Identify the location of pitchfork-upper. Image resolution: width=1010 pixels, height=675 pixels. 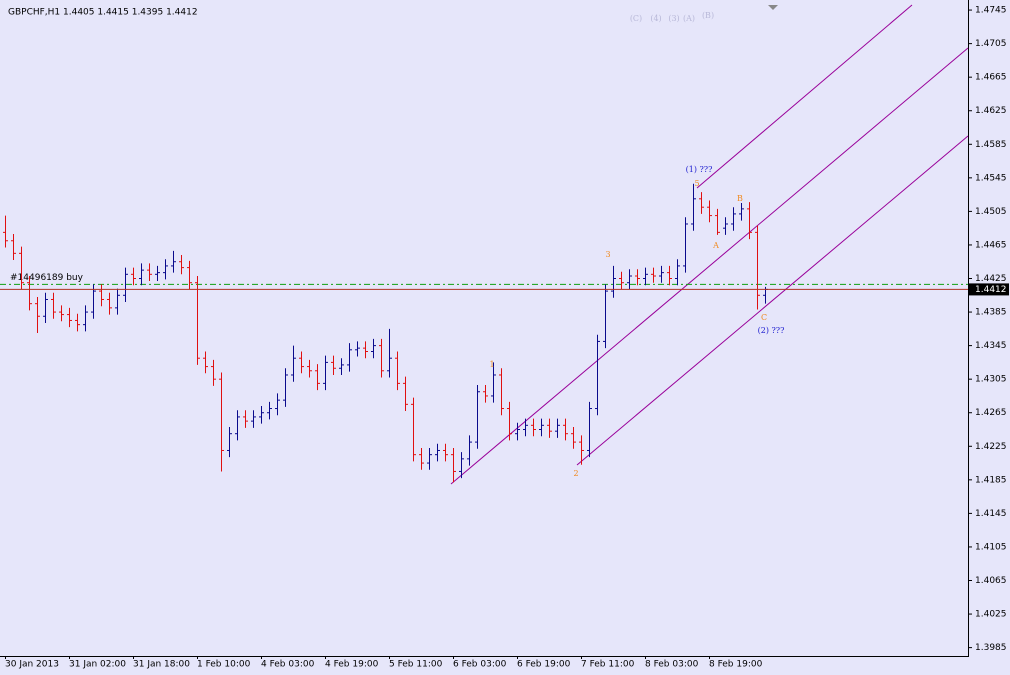
(804, 96).